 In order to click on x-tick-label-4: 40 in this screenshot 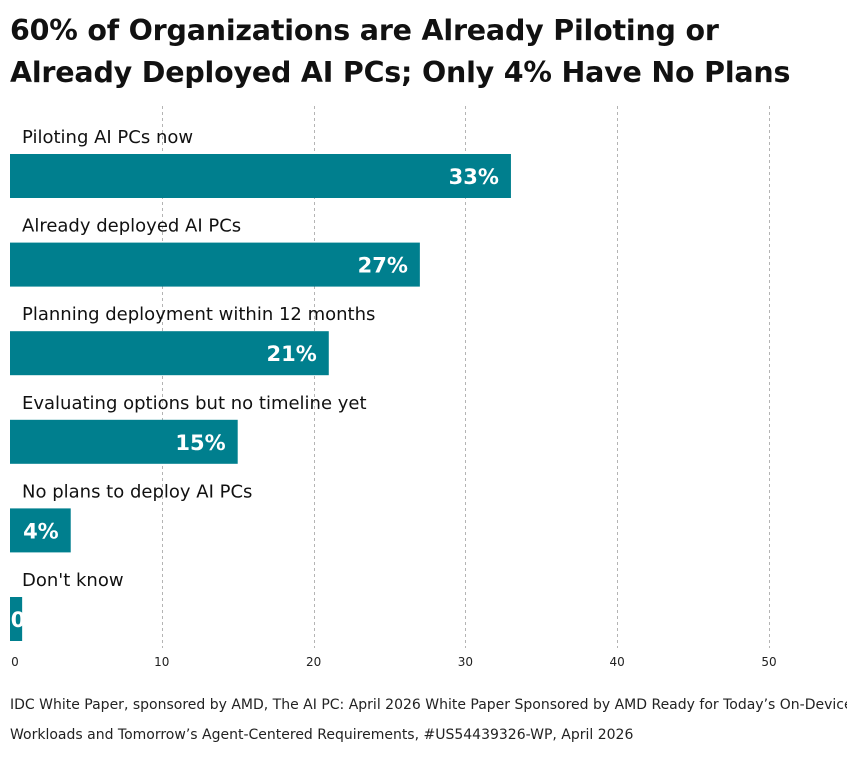, I will do `click(617, 662)`.